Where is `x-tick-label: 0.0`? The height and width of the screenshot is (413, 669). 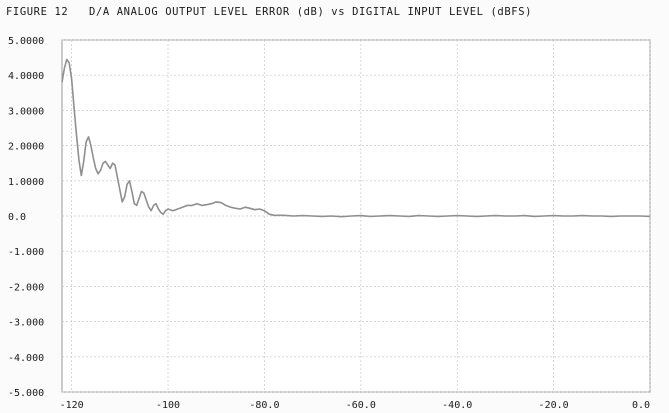
x-tick-label: 0.0 is located at coordinates (641, 405).